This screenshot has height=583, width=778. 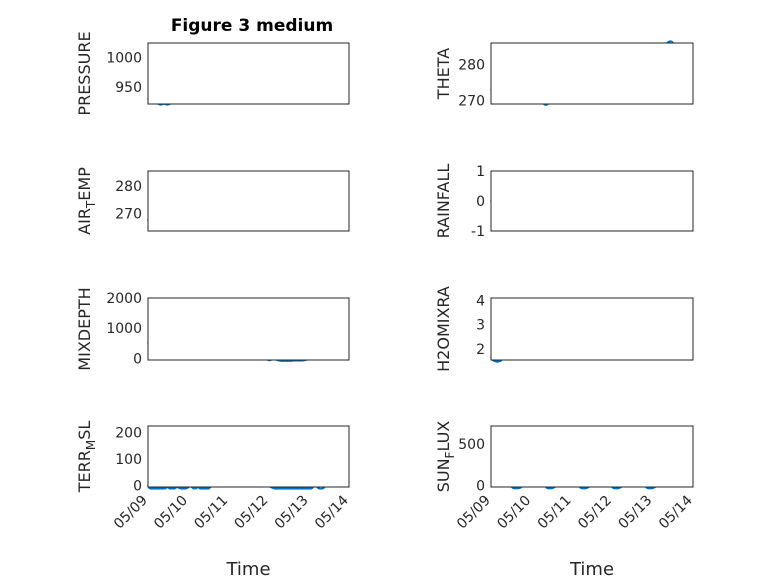 What do you see at coordinates (480, 350) in the screenshot?
I see `y-tick-label: 2` at bounding box center [480, 350].